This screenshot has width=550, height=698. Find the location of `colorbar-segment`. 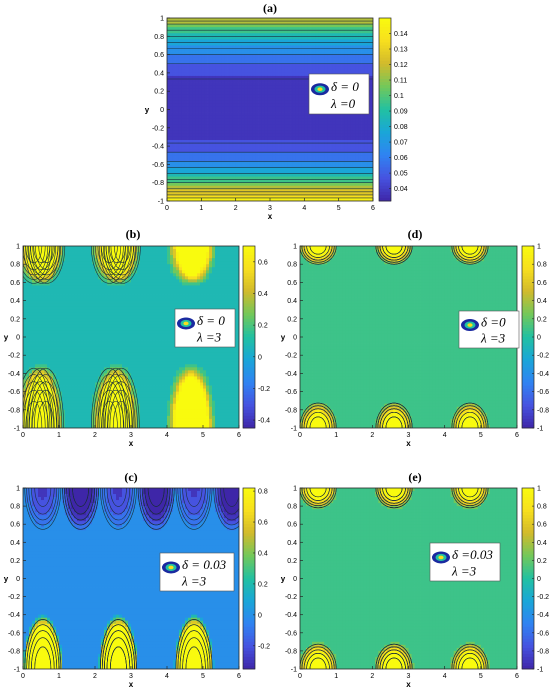

colorbar-segment is located at coordinates (385, 169).